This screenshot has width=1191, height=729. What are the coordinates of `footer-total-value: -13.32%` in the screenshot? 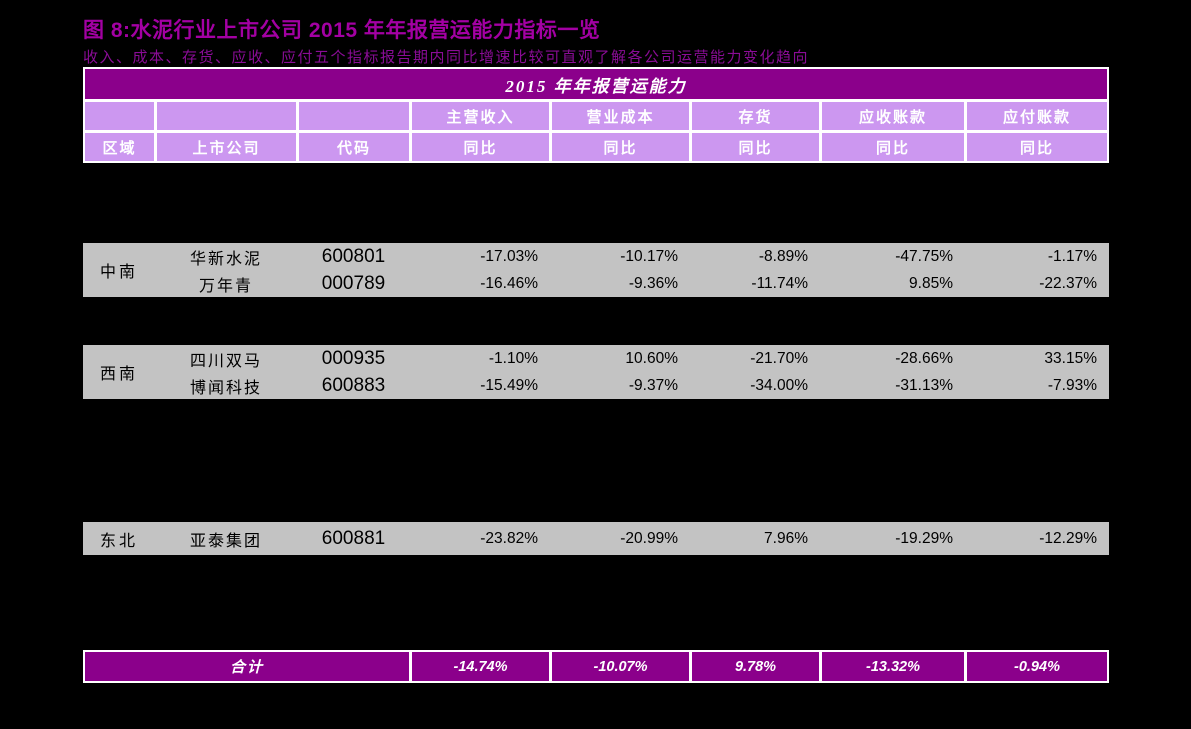 It's located at (893, 666).